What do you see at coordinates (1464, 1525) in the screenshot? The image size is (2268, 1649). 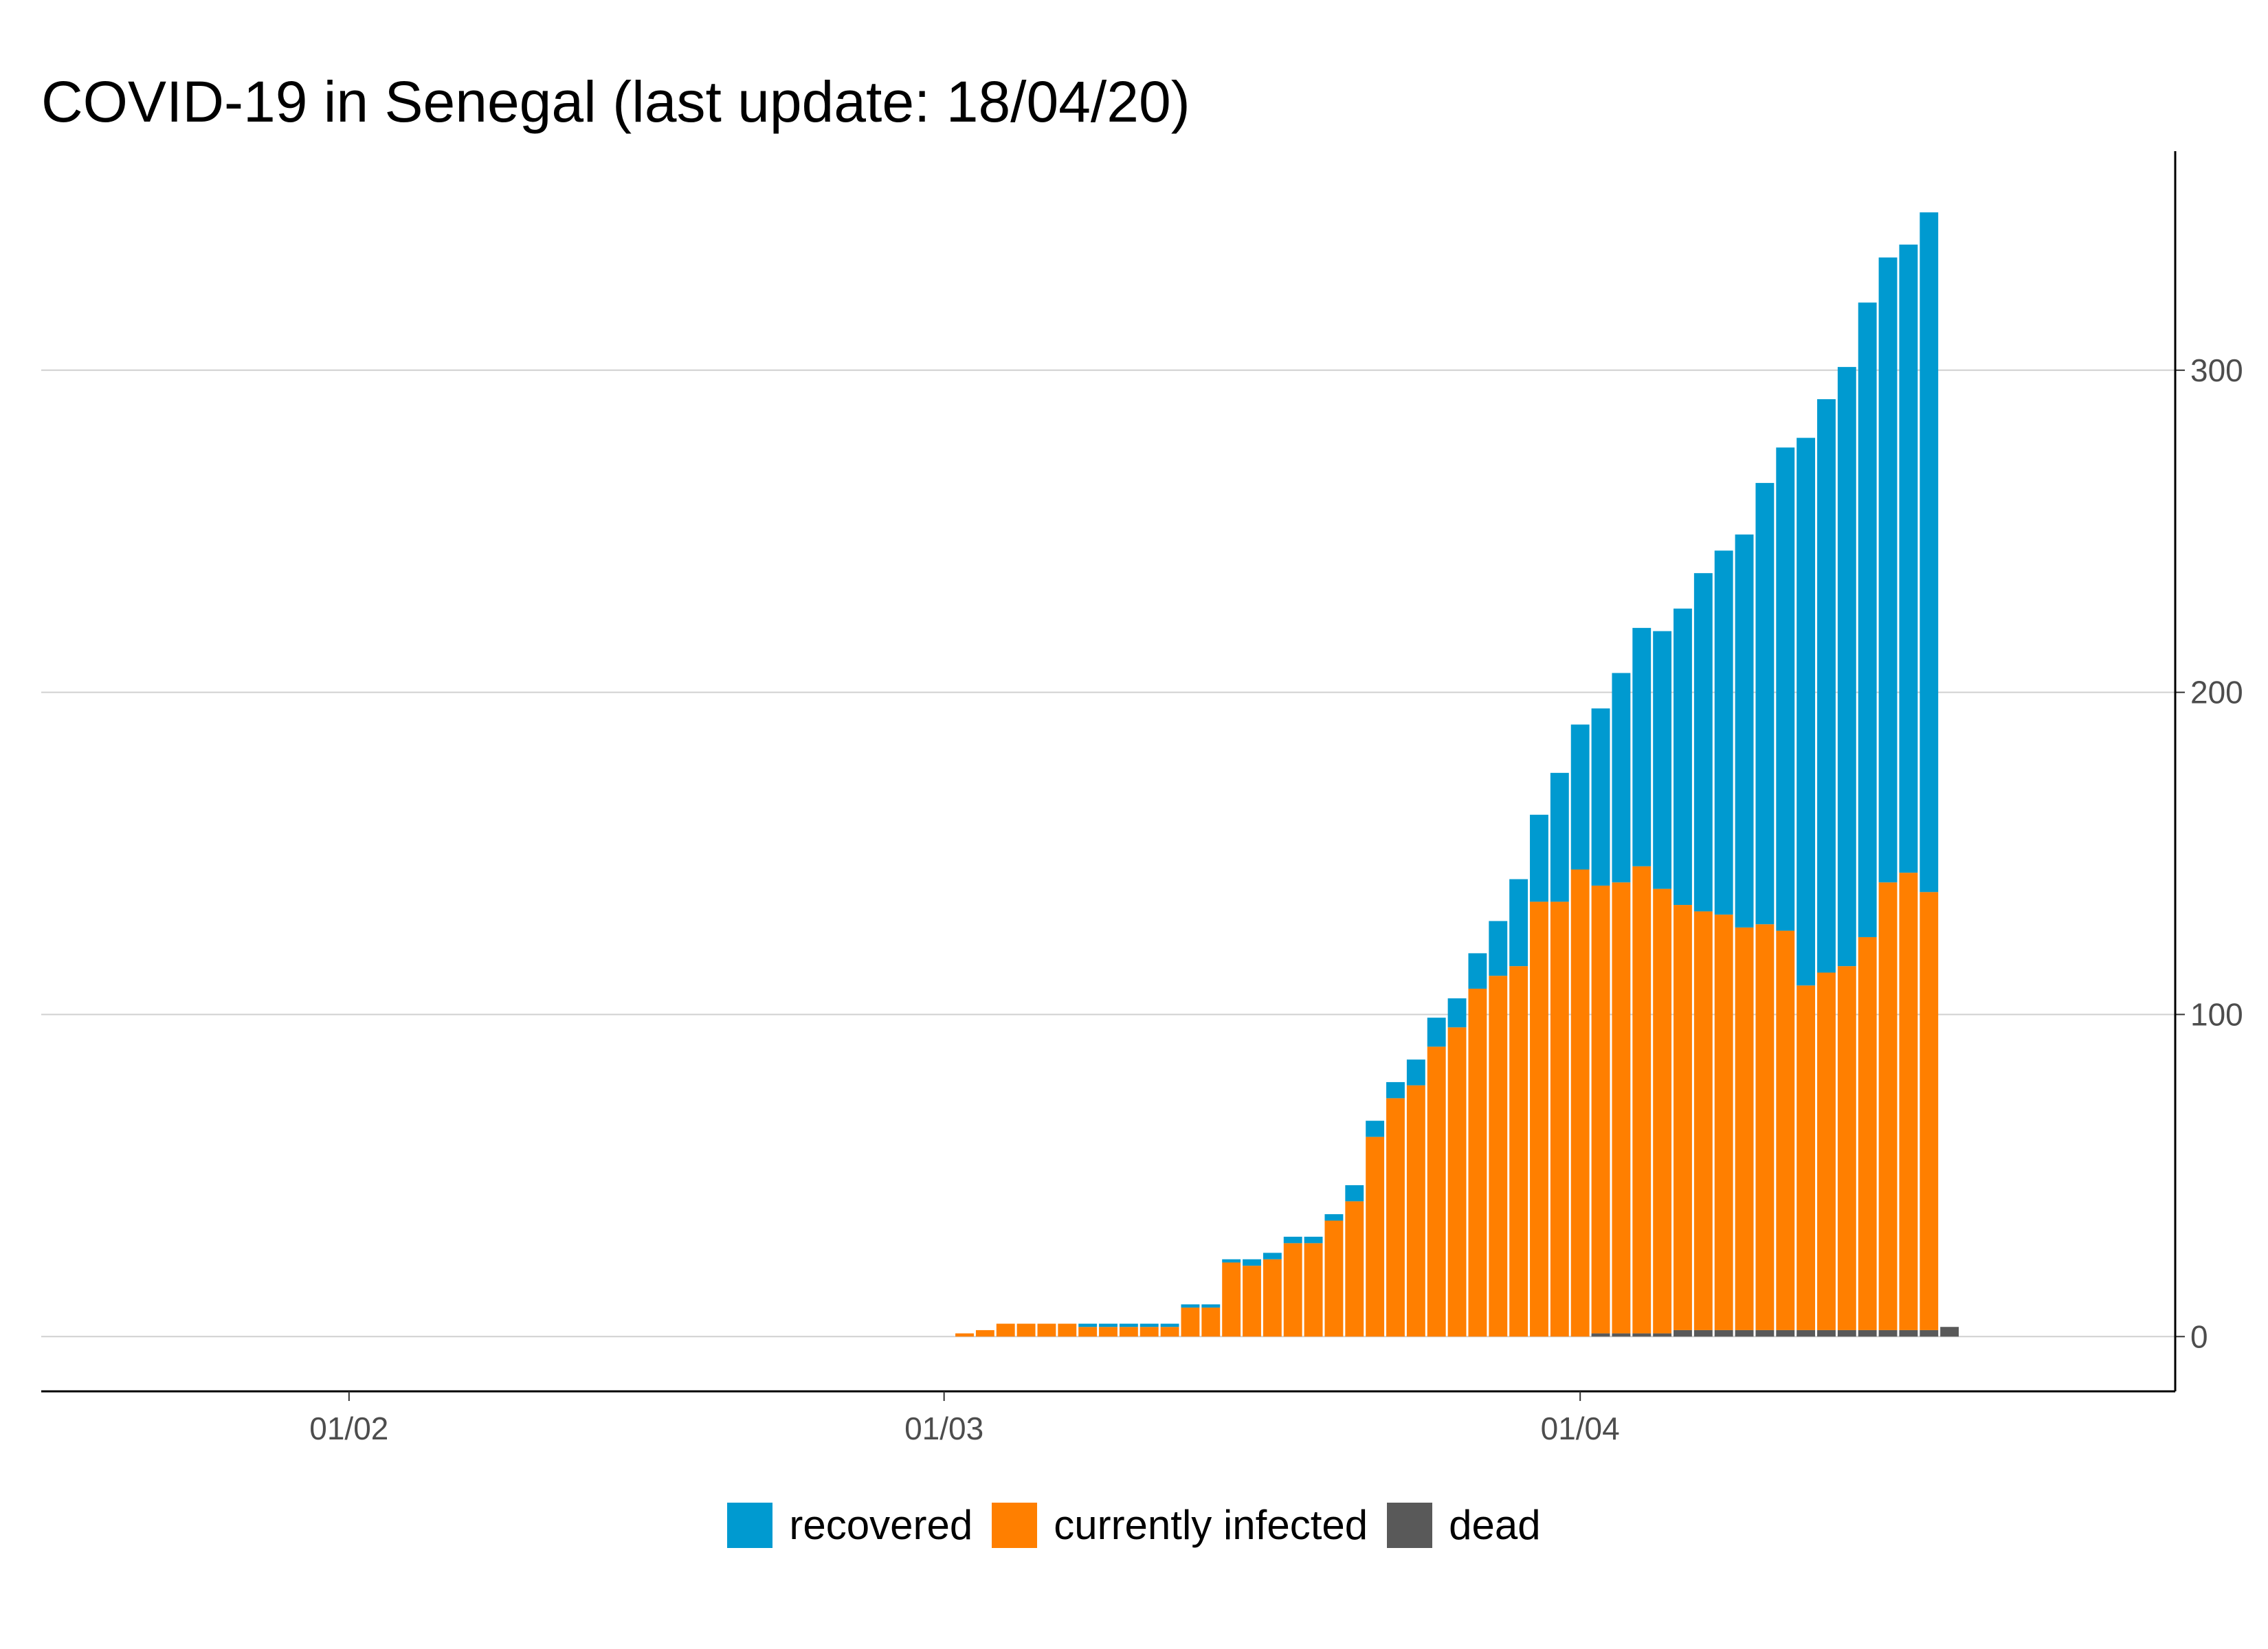 I see `legend-item-dead: dead` at bounding box center [1464, 1525].